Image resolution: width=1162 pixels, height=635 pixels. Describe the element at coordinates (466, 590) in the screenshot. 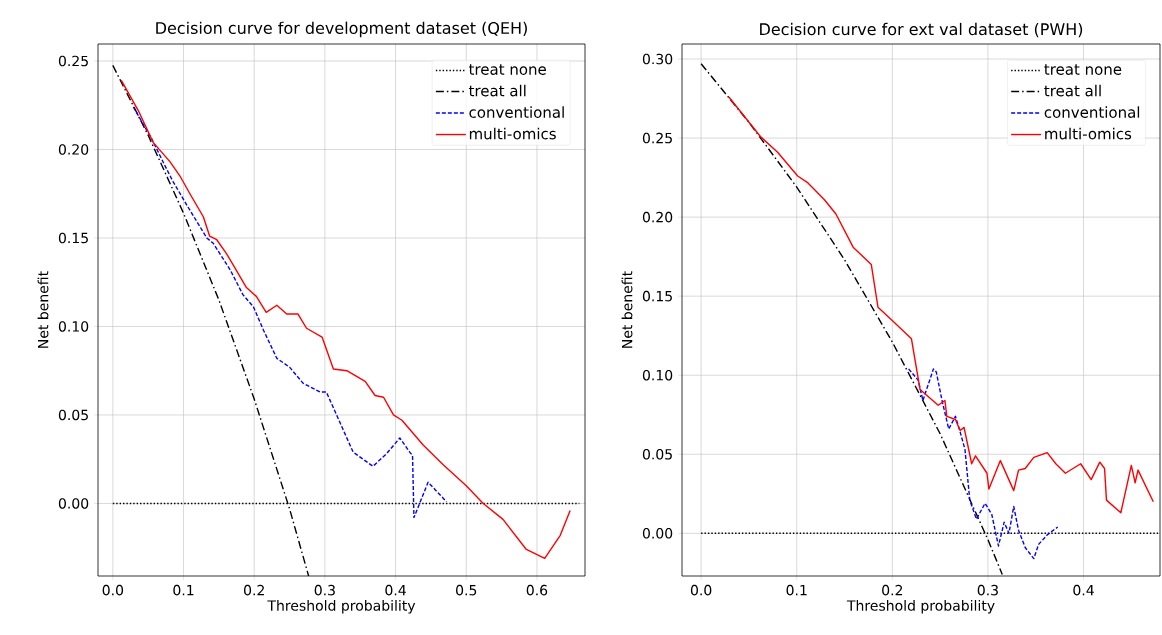

I see `x-tick-label: 0.5` at that location.